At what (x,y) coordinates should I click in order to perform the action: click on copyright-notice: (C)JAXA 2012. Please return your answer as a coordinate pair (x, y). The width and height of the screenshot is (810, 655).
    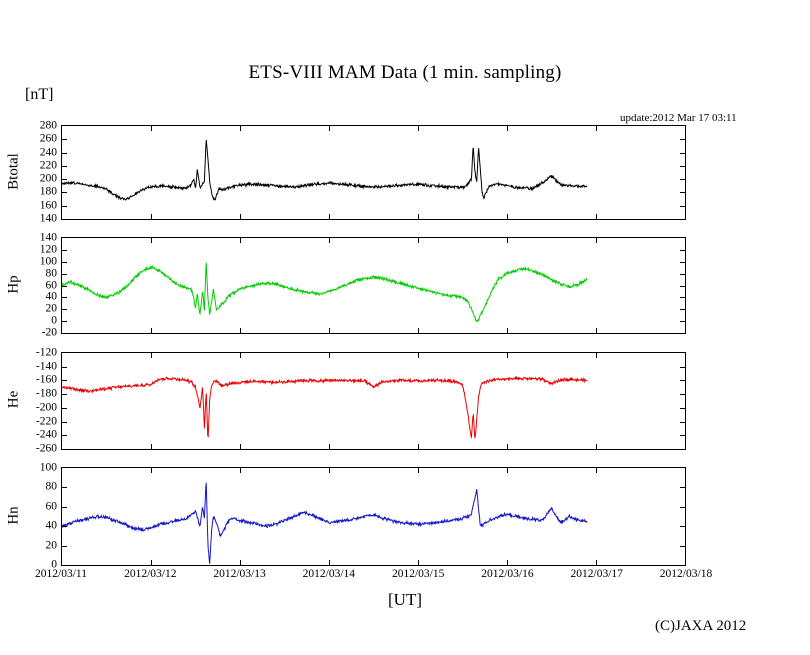
    Looking at the image, I should click on (701, 626).